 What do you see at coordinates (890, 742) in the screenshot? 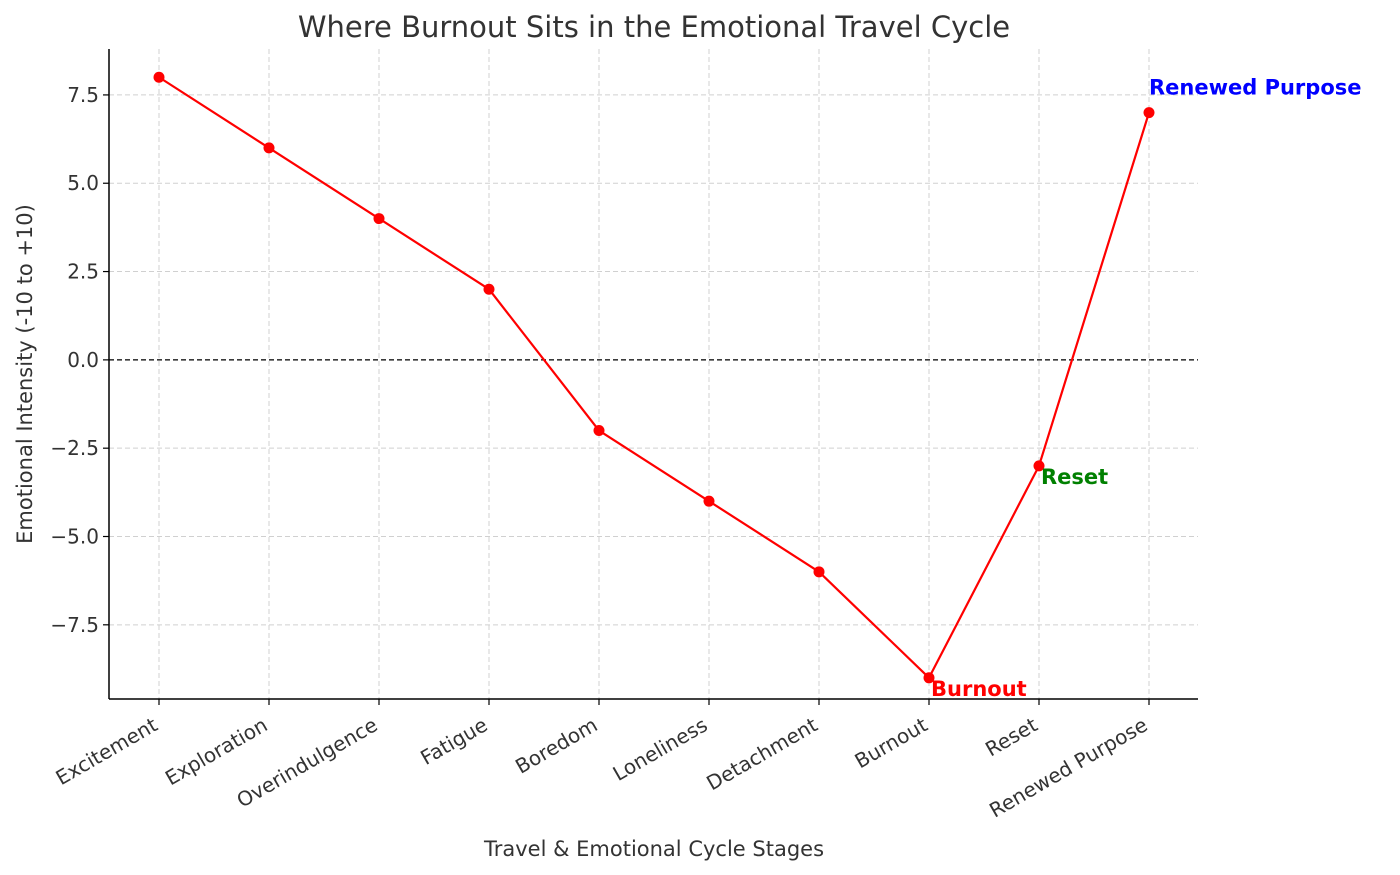
I see `x-tick-label: Burnout` at bounding box center [890, 742].